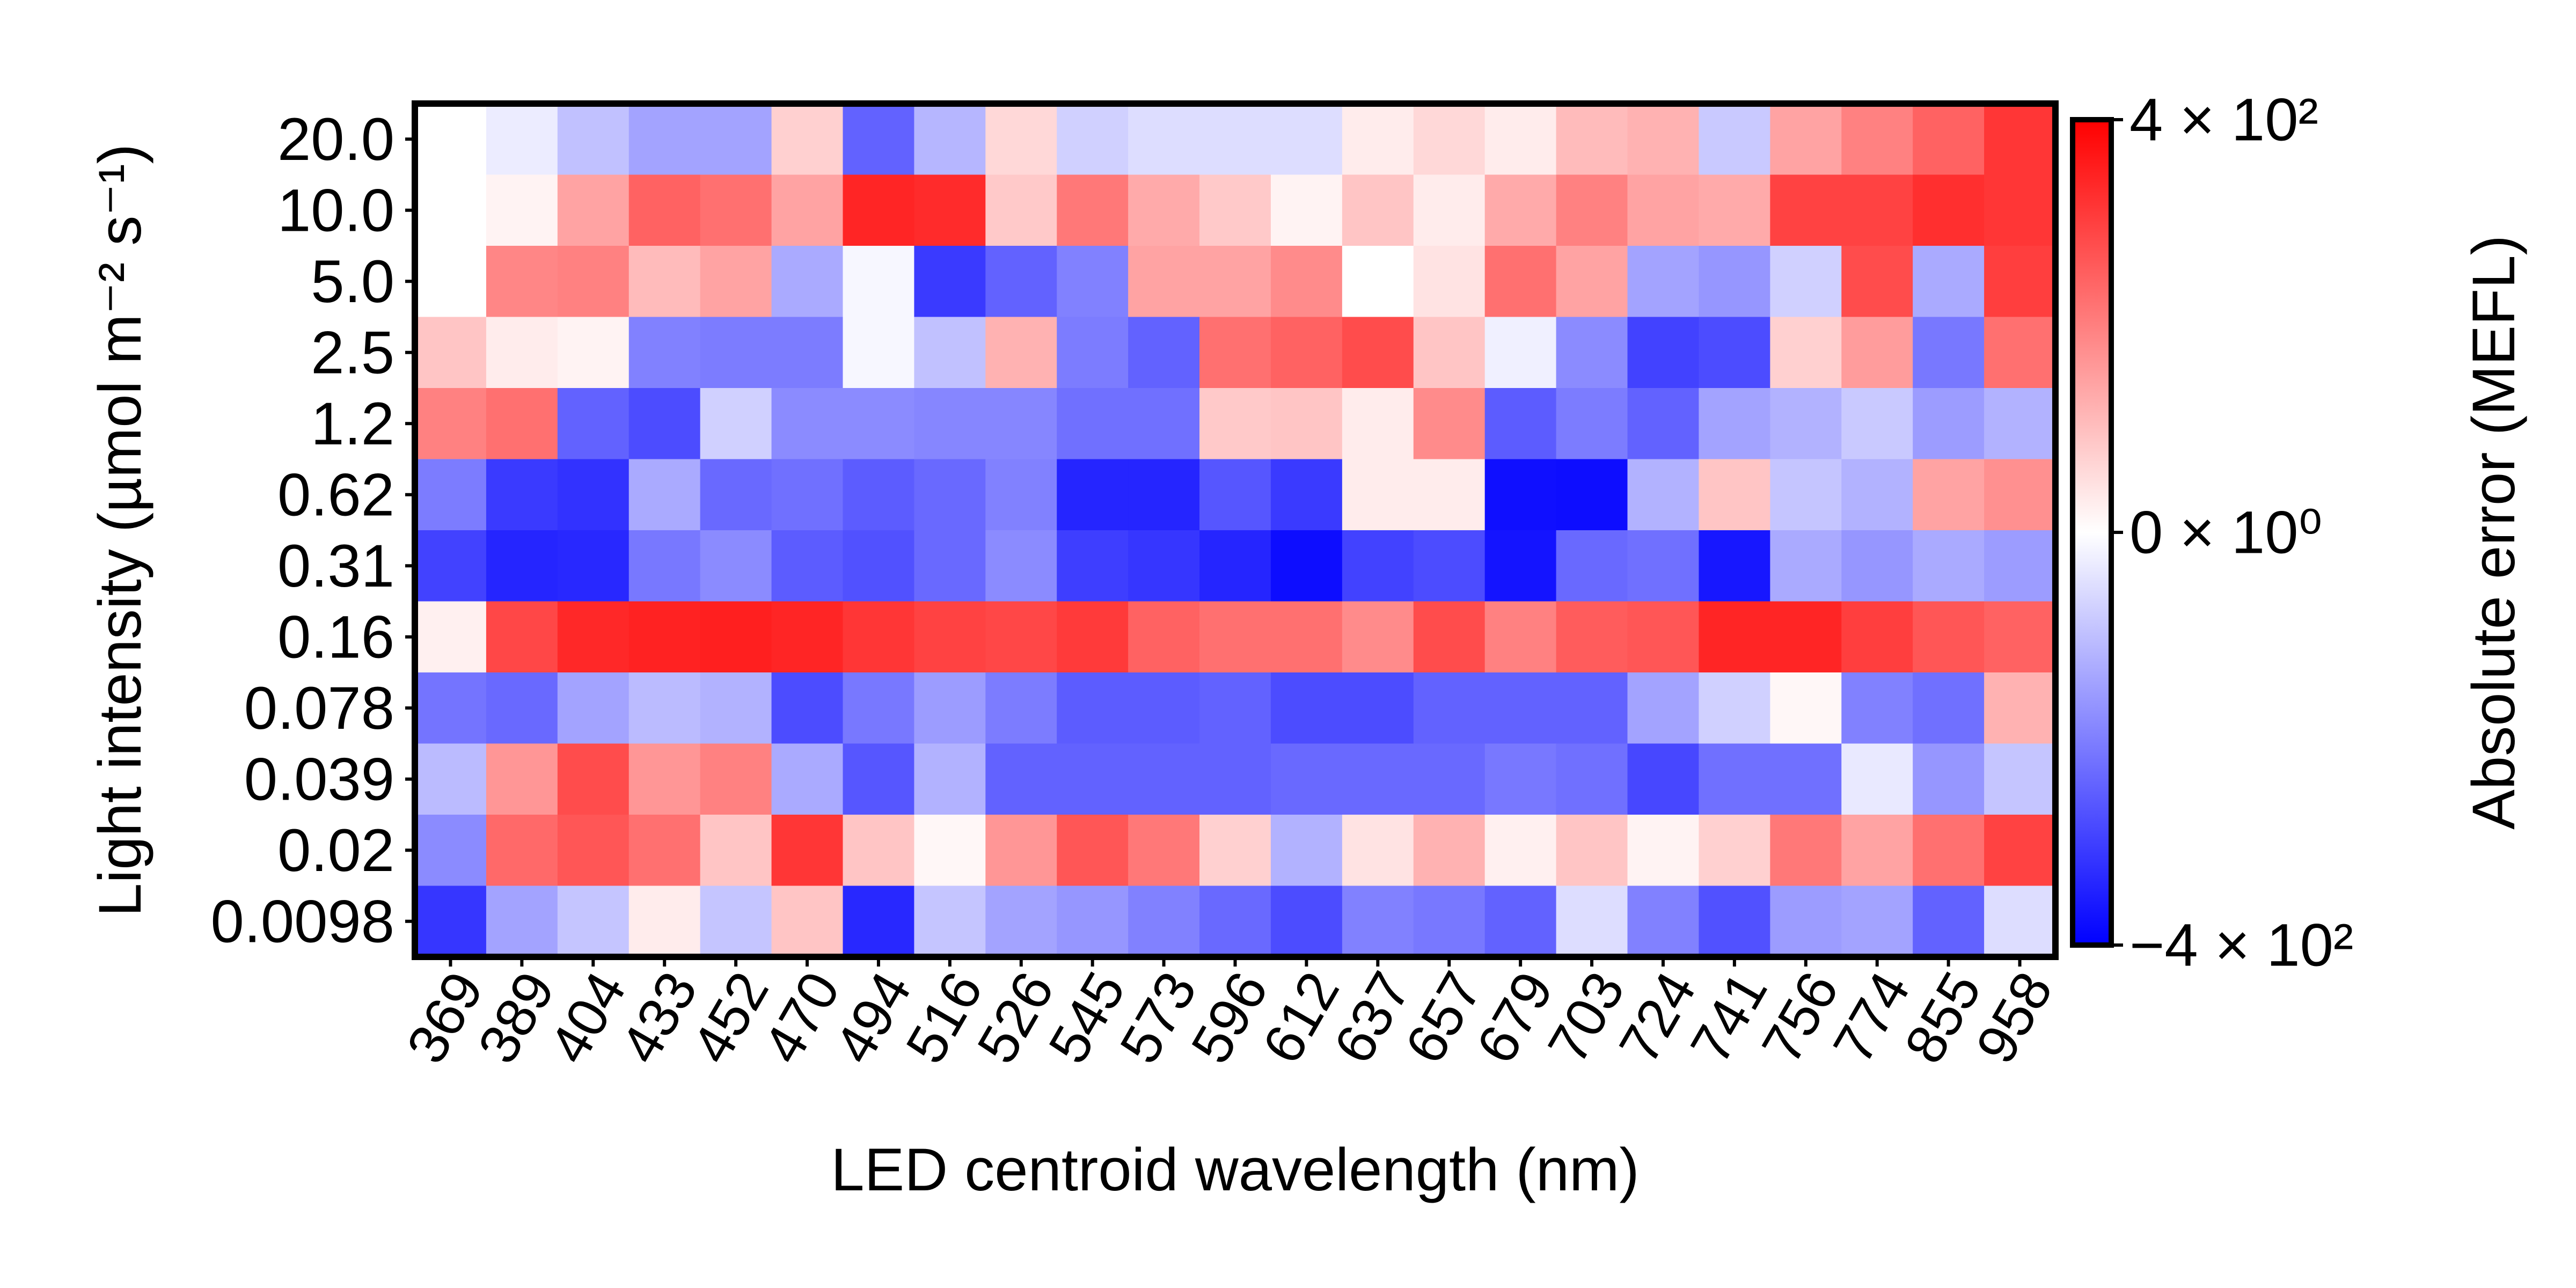  I want to click on colorbar-tick-label: 0 × 10⁰, so click(2225, 532).